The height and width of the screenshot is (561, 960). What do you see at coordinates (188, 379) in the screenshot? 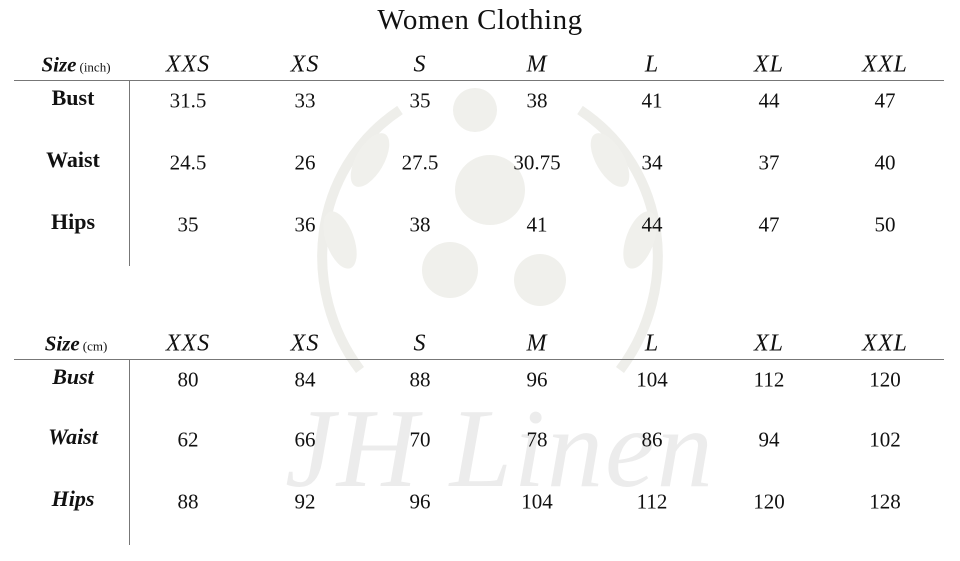
I see `table-cell: 80` at bounding box center [188, 379].